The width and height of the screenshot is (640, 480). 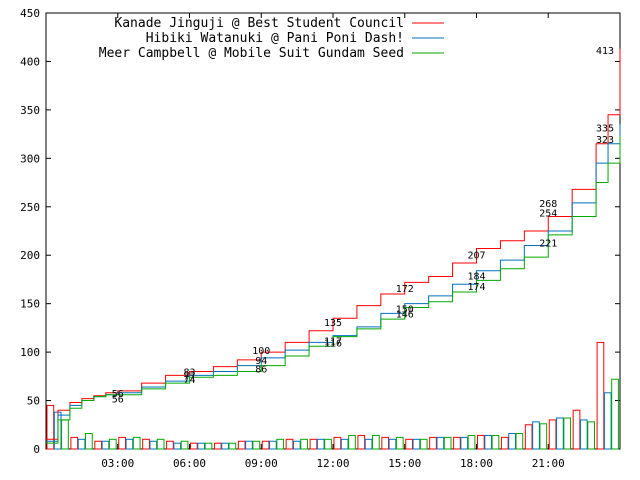 I want to click on data-label: 116, so click(x=333, y=343).